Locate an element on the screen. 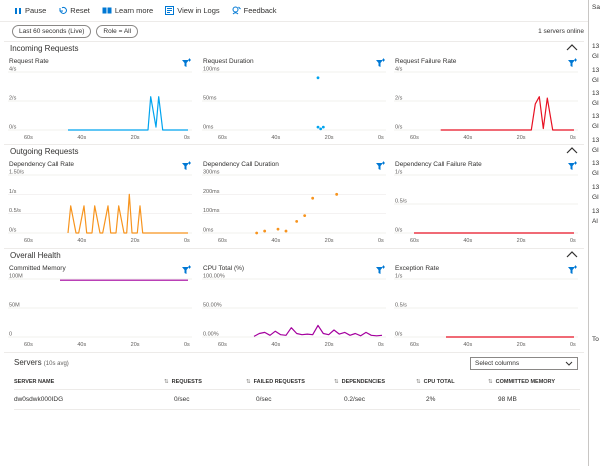 Image resolution: width=600 pixels, height=466 pixels. y-tick-label: 1/s is located at coordinates (13, 192).